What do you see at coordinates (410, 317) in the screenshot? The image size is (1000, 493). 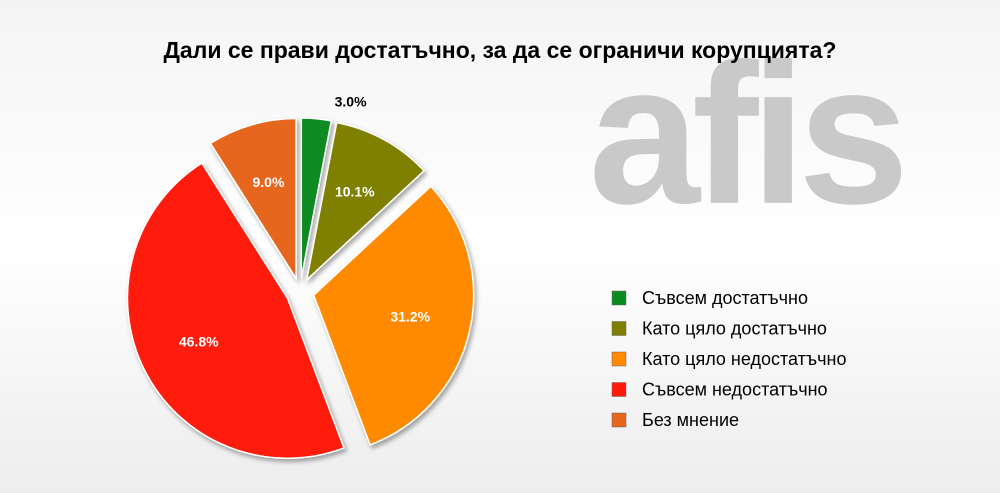 I see `data-label: 31.2%` at bounding box center [410, 317].